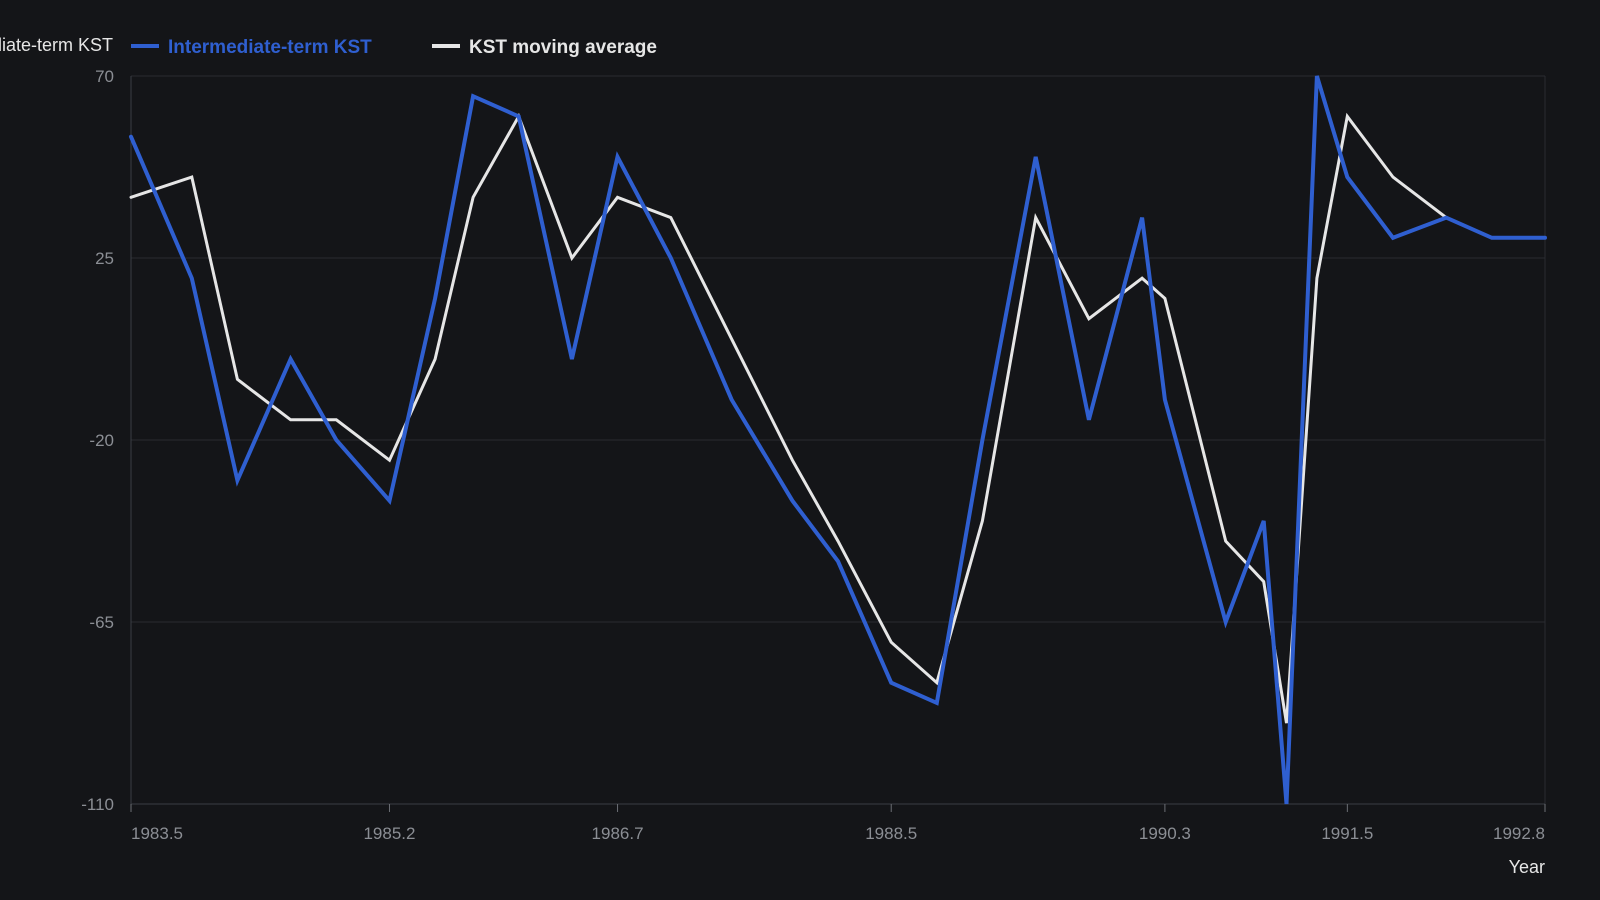 The image size is (1600, 900). I want to click on legend-label-moving-average: KST moving average, so click(563, 47).